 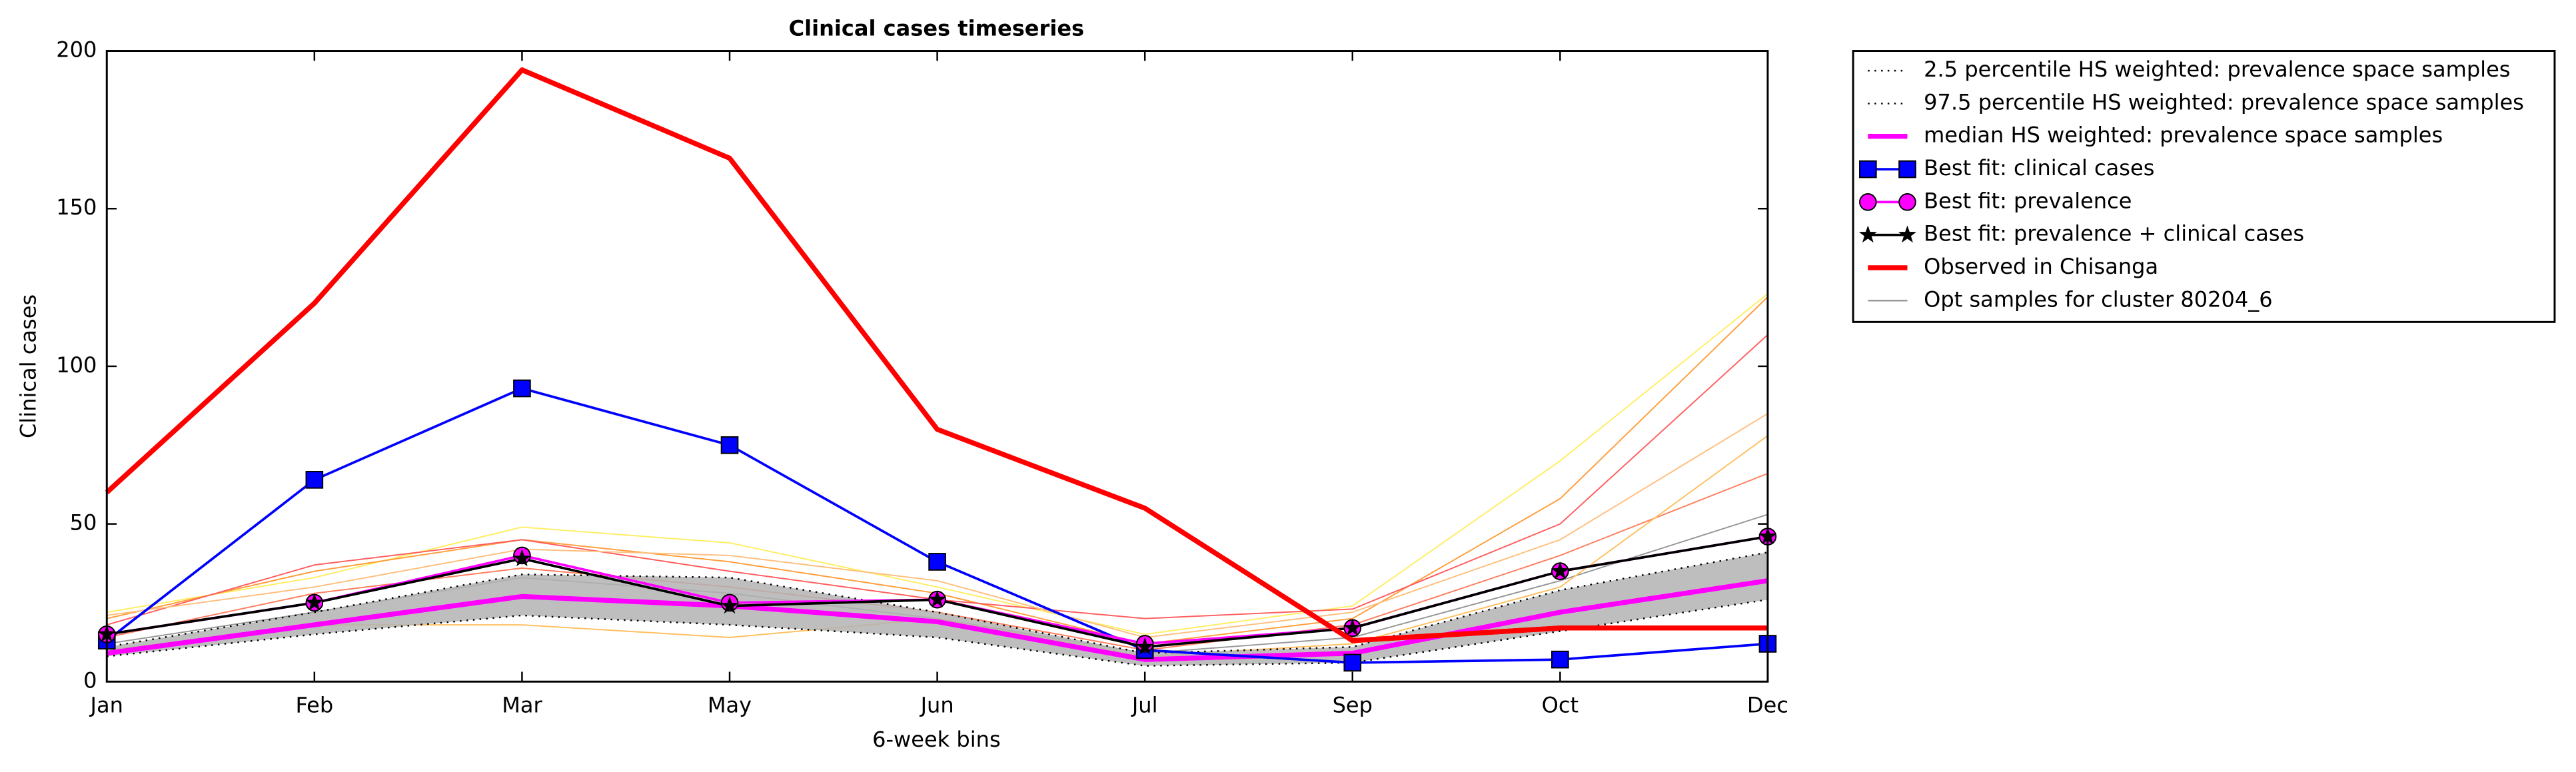 I want to click on x-tick-label: Sep, so click(x=1353, y=704).